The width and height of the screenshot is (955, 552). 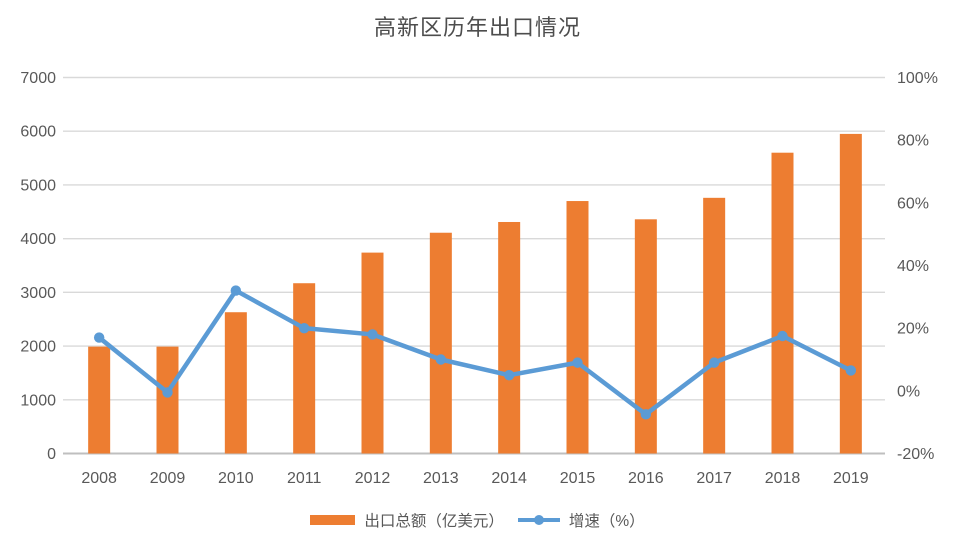 I want to click on marker-2015, so click(x=577, y=362).